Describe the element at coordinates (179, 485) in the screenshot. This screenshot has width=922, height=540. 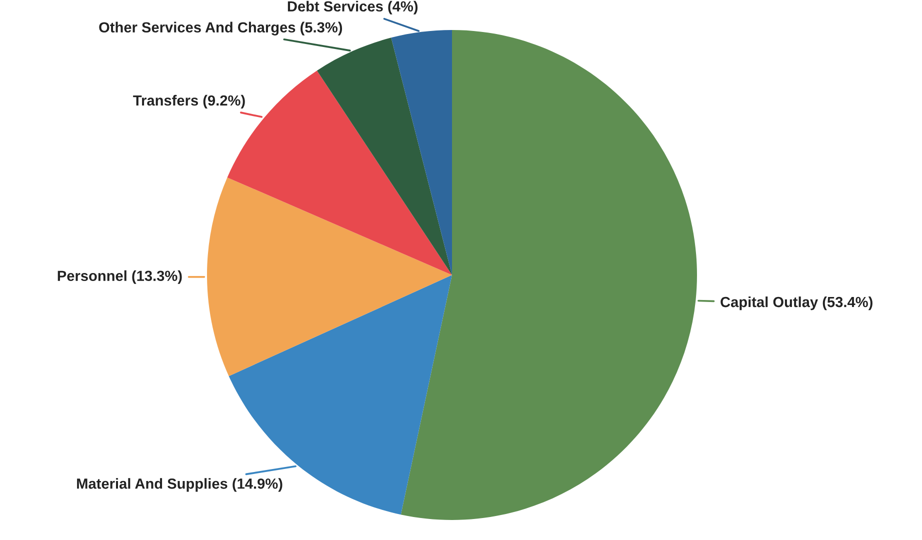
I see `slice-label: Material And Supplies (14.9%)` at that location.